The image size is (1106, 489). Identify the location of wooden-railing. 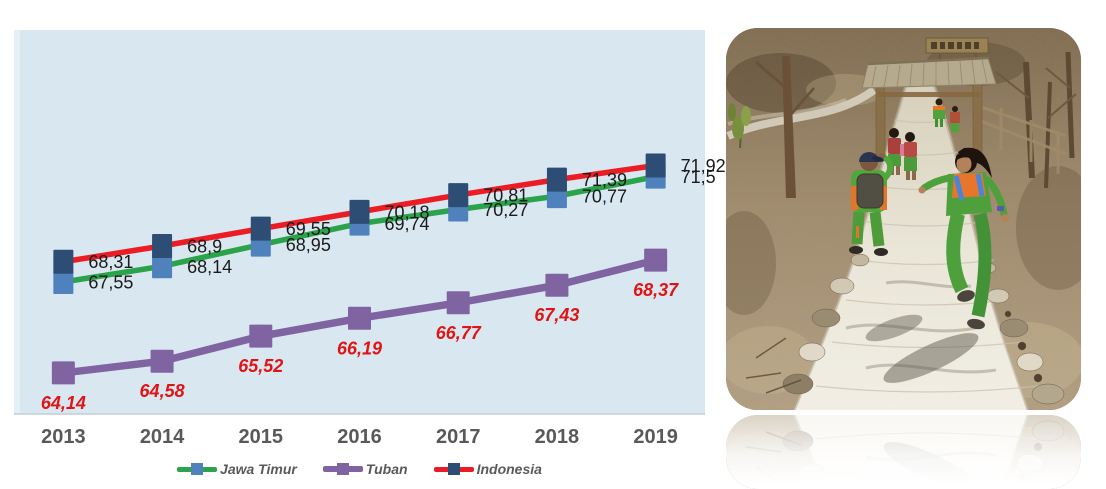
(1022, 139).